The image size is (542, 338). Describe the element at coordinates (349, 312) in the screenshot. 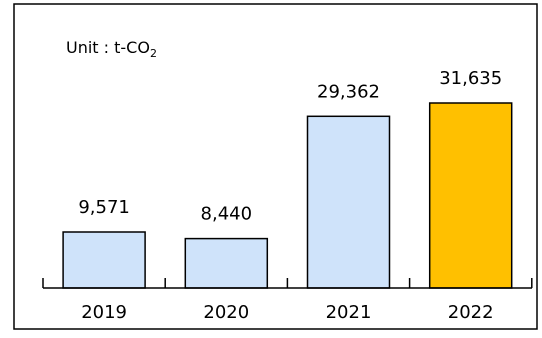

I see `x-tick-label-2021: 2021` at that location.